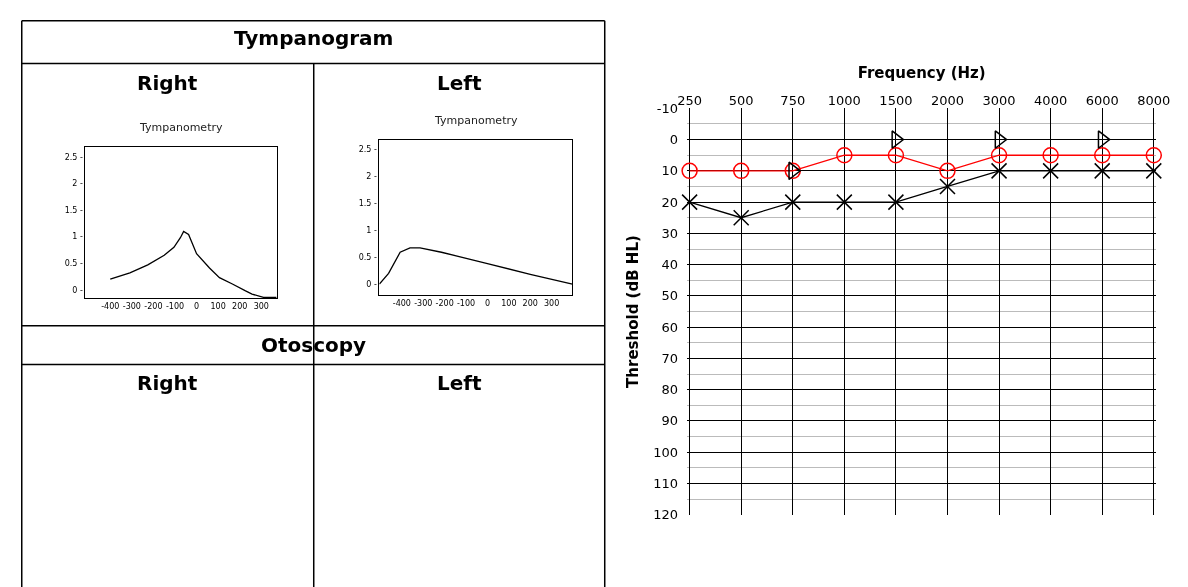 The width and height of the screenshot is (1188, 587). What do you see at coordinates (674, 140) in the screenshot?
I see `y-tick-label: 0` at bounding box center [674, 140].